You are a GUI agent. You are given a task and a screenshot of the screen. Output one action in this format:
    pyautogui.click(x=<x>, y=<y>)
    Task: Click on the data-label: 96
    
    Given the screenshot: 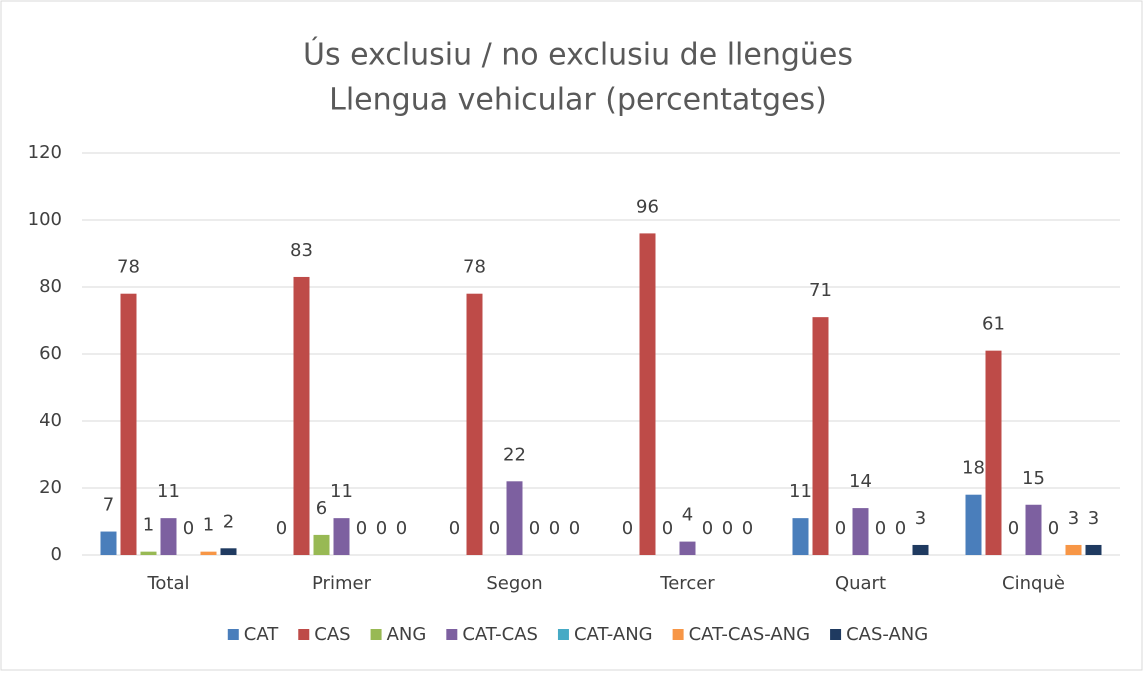 What is the action you would take?
    pyautogui.click(x=647, y=206)
    